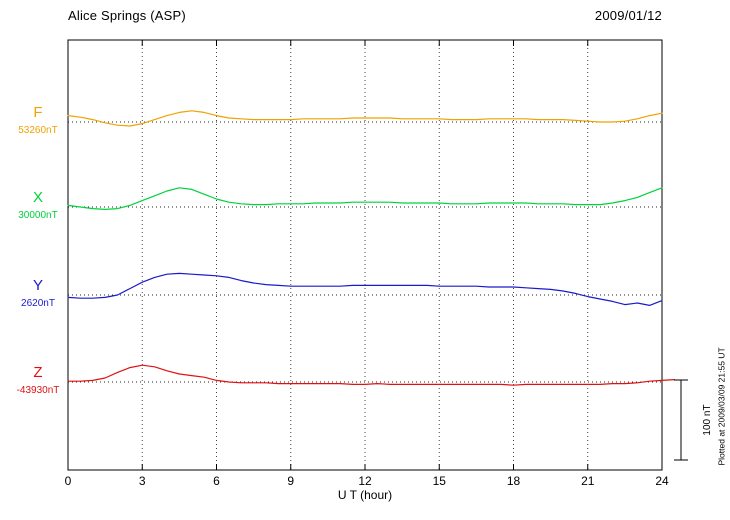 The width and height of the screenshot is (730, 520). I want to click on series-baseline-X: 30000nT, so click(38, 215).